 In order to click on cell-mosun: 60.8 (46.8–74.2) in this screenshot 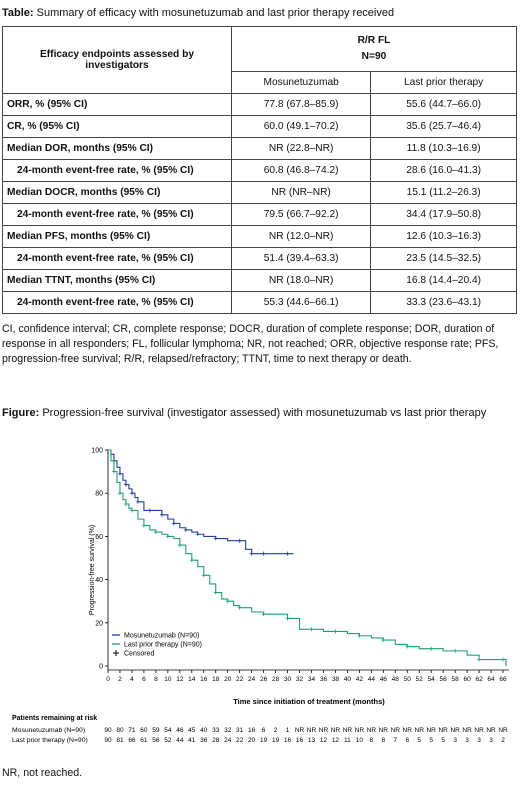, I will do `click(301, 170)`.